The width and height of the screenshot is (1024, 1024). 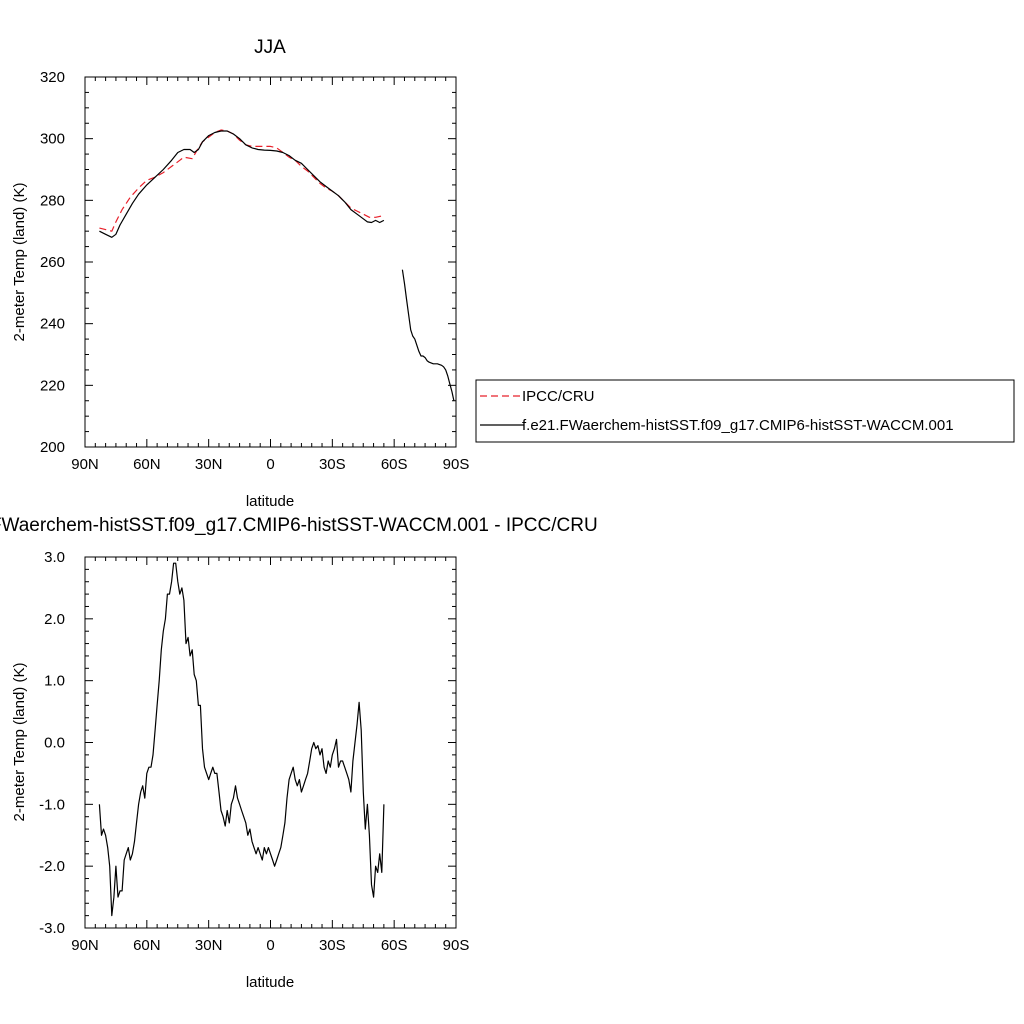 I want to click on bottom-x-tick-label: 30N, so click(x=209, y=945).